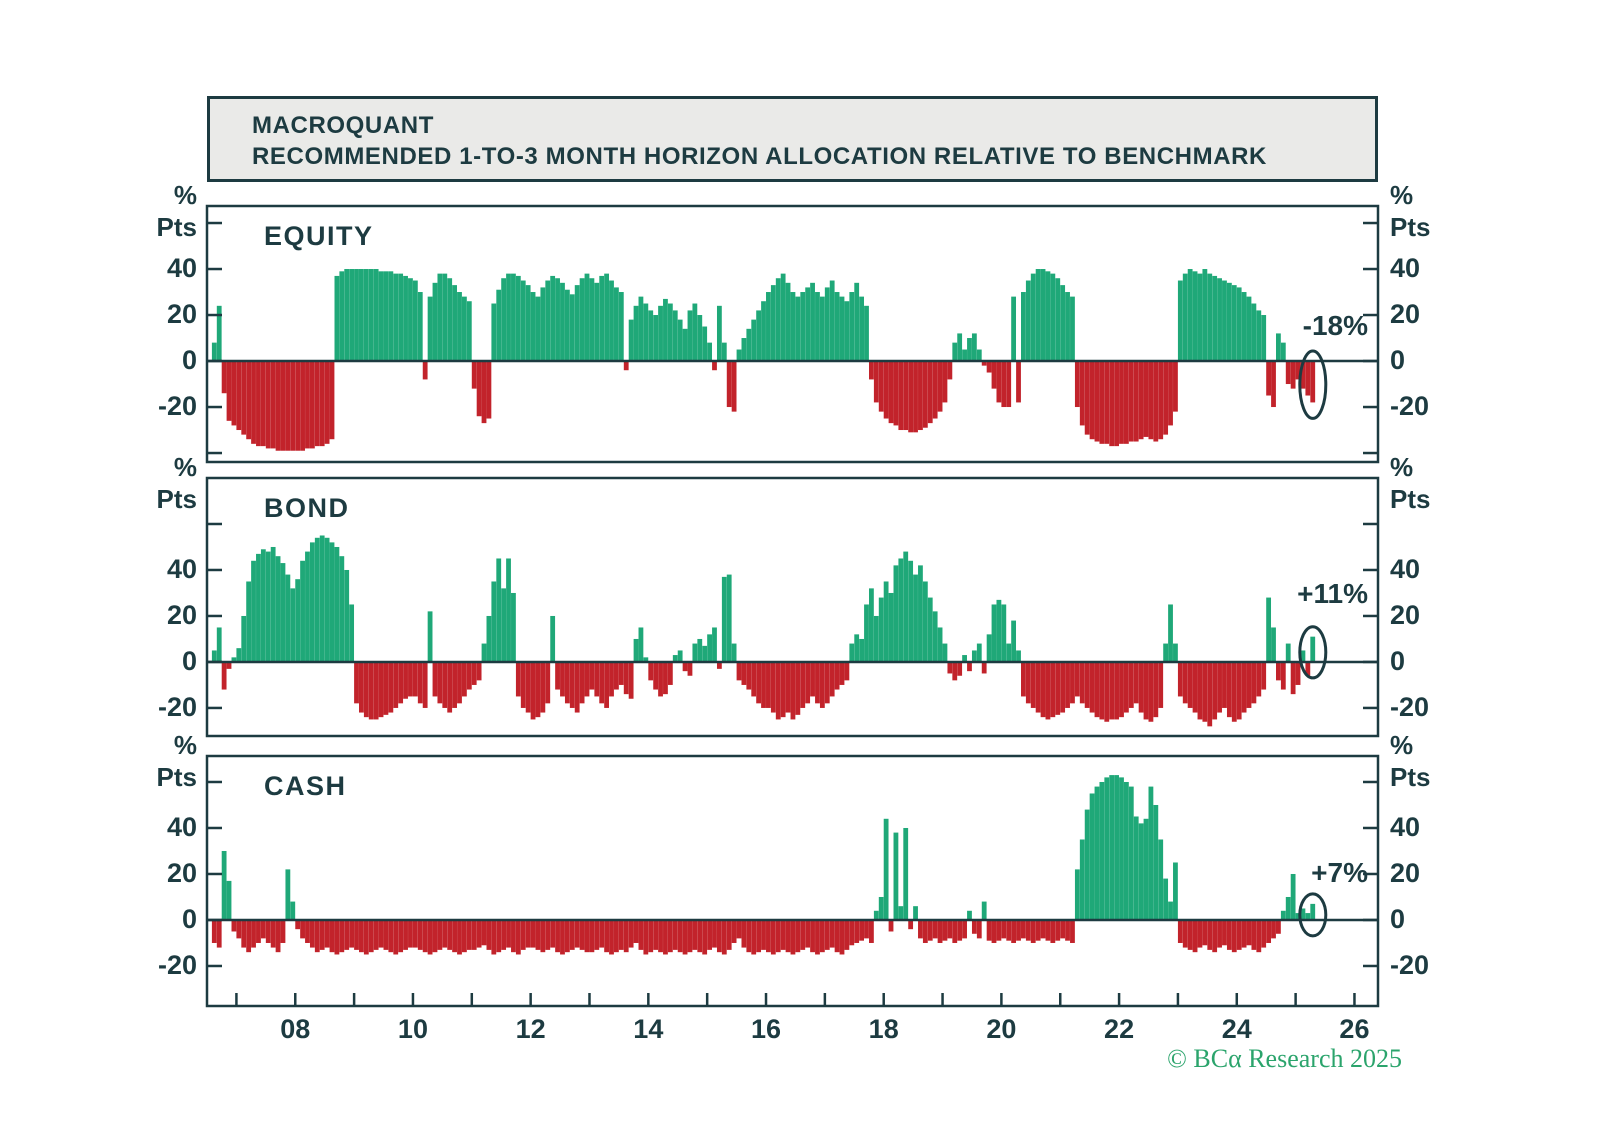 This screenshot has height=1144, width=1598. Describe the element at coordinates (1410, 499) in the screenshot. I see `y-axis-unit-bottom-right: Pts` at that location.